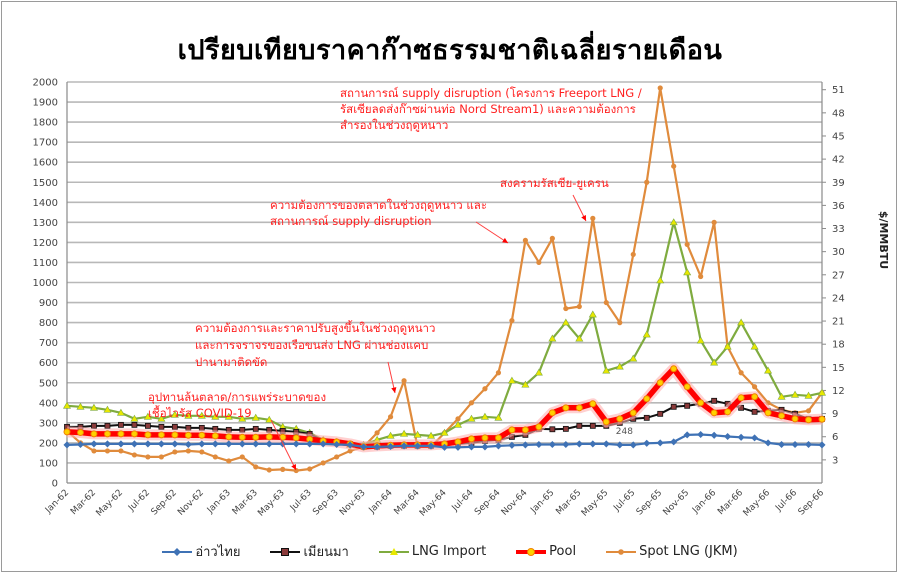 The width and height of the screenshot is (900, 575). Describe the element at coordinates (48, 423) in the screenshot. I see `y-tick-label: 300` at that location.